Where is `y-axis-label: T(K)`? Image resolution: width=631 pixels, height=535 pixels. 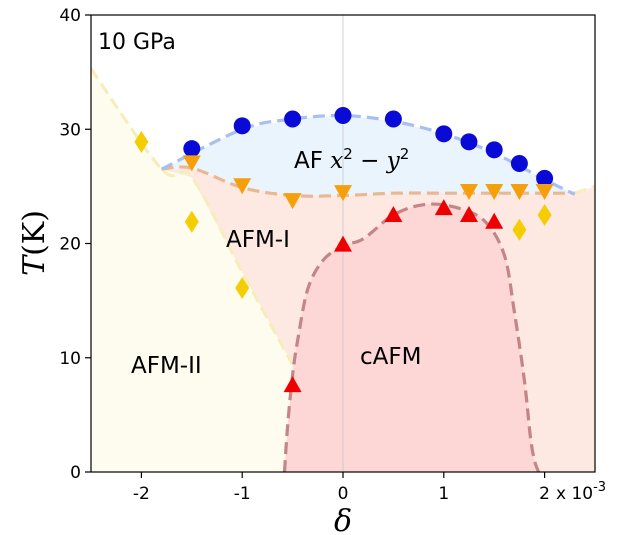
y-axis-label: T(K) is located at coordinates (34, 243).